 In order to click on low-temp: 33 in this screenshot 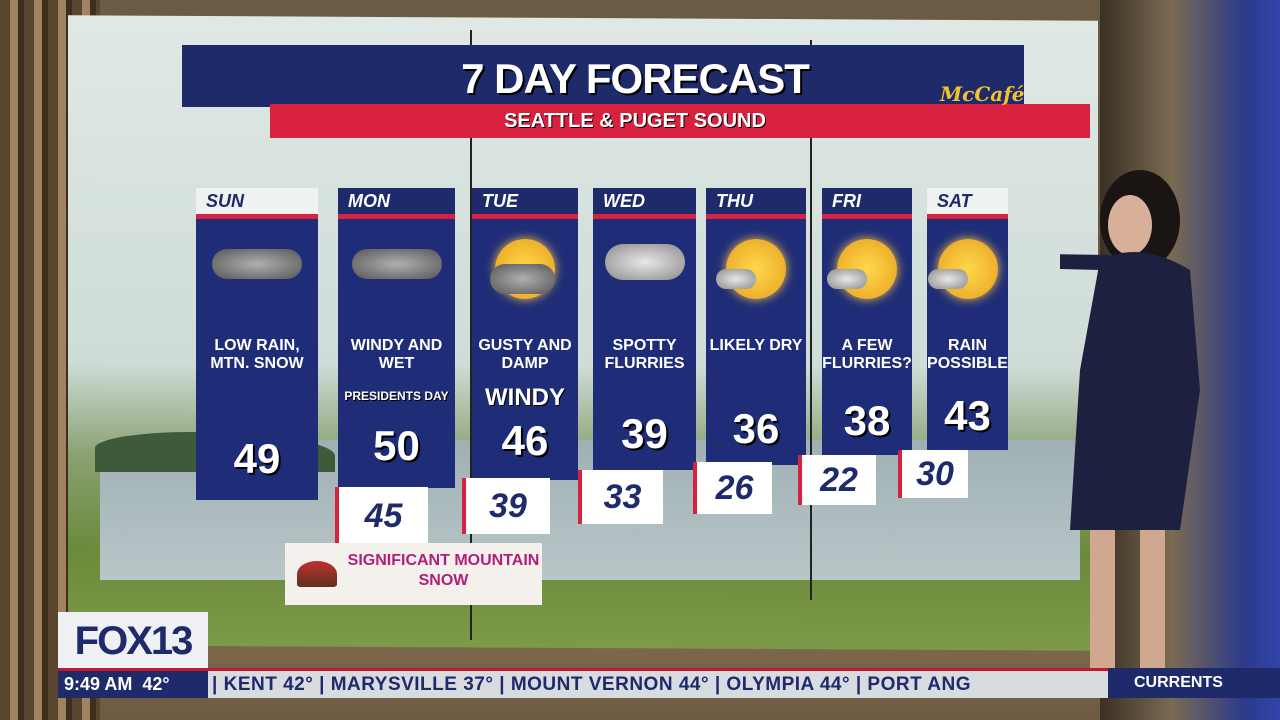, I will do `click(620, 497)`.